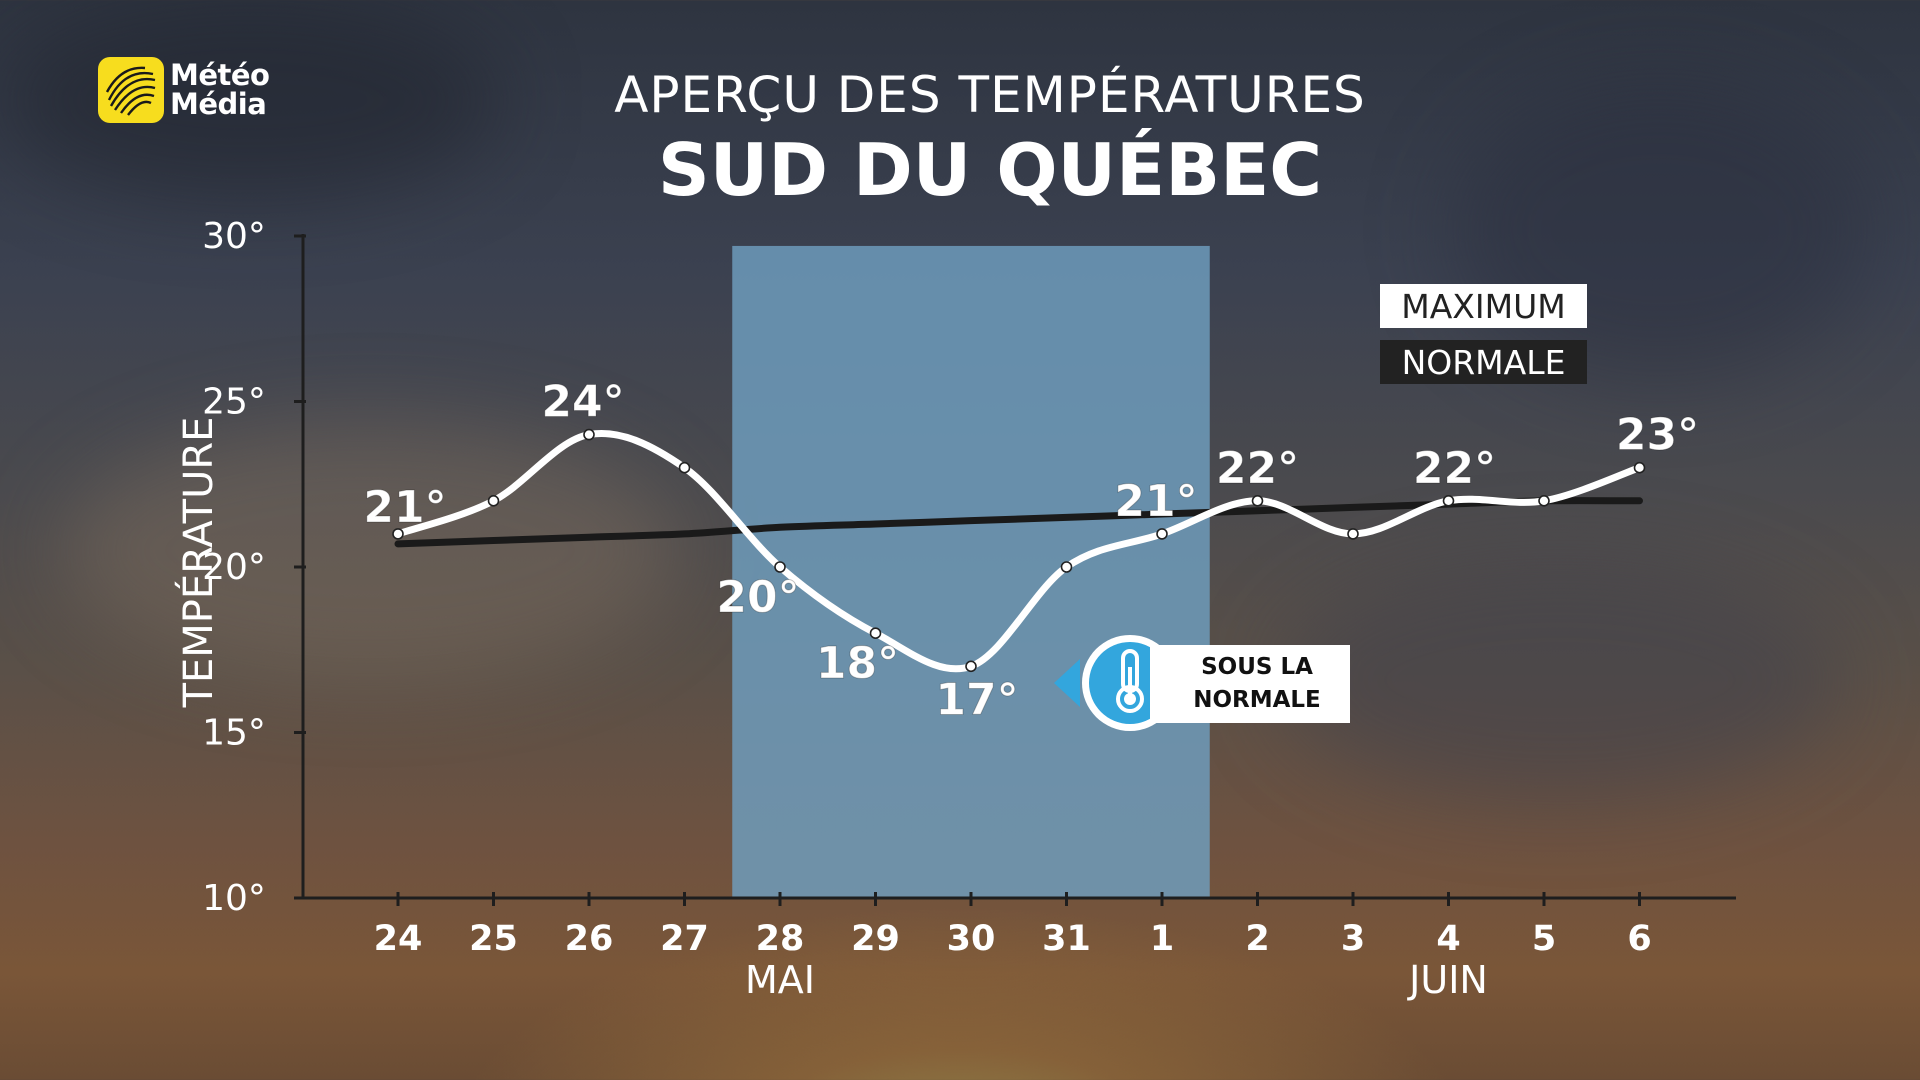  I want to click on month-label: JUIN, so click(1447, 980).